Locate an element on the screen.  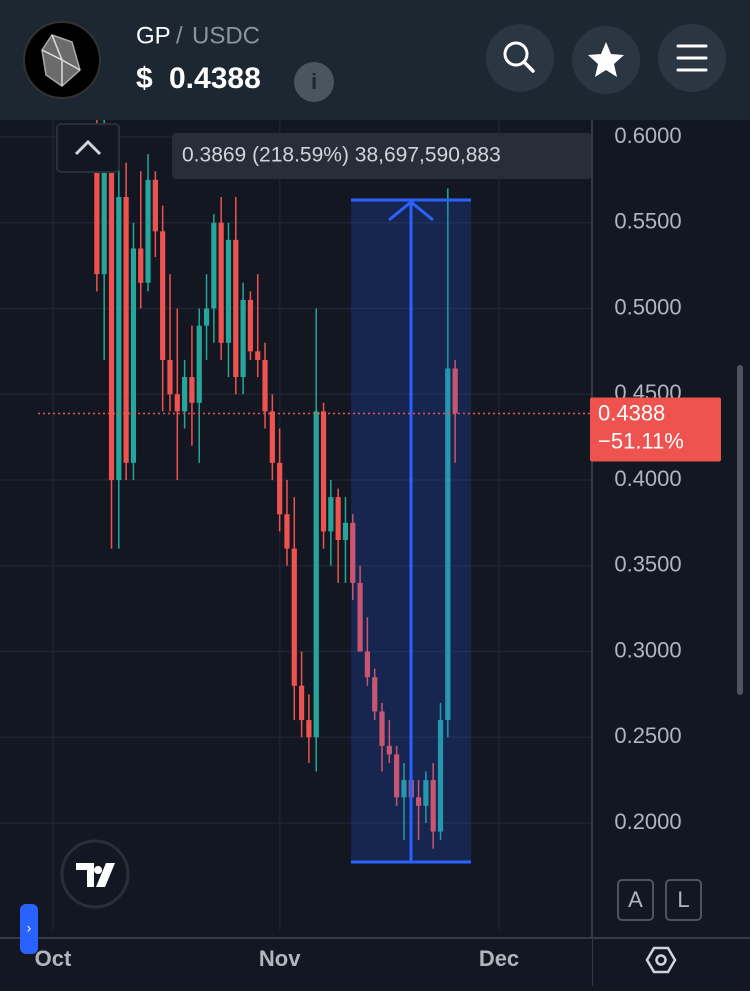
settings-button is located at coordinates (661, 960).